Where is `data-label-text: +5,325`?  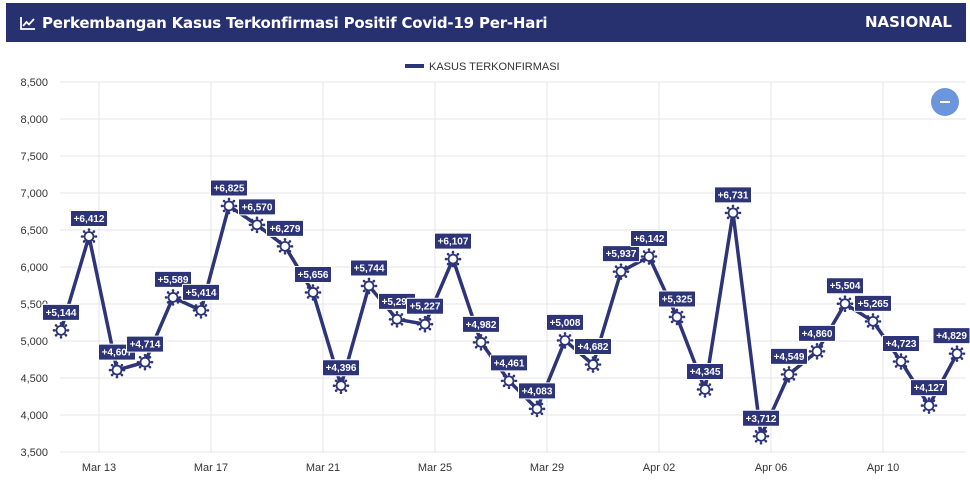
data-label-text: +5,325 is located at coordinates (677, 299).